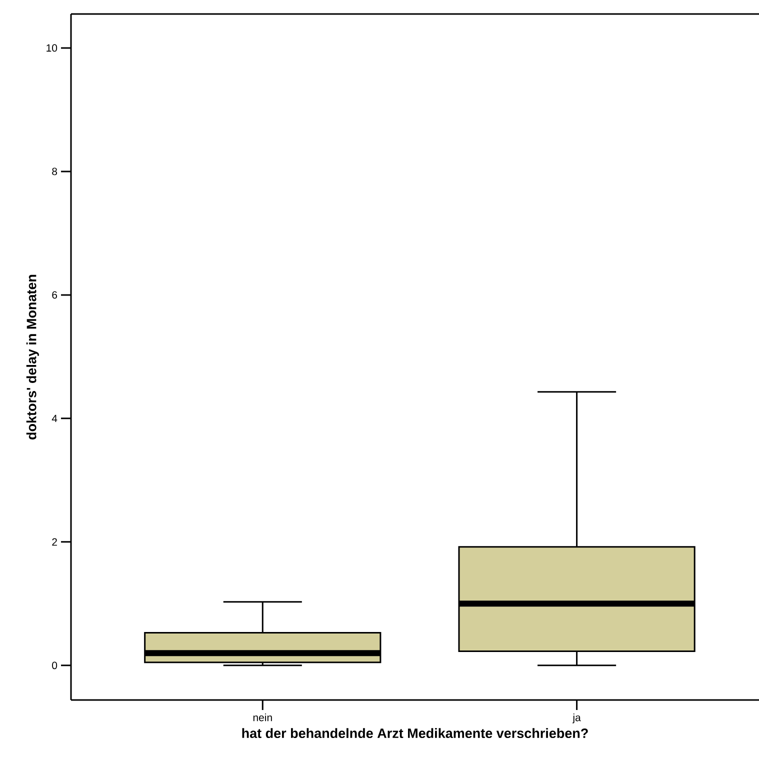 This screenshot has width=759, height=766. What do you see at coordinates (55, 666) in the screenshot?
I see `y-tick-label: 0` at bounding box center [55, 666].